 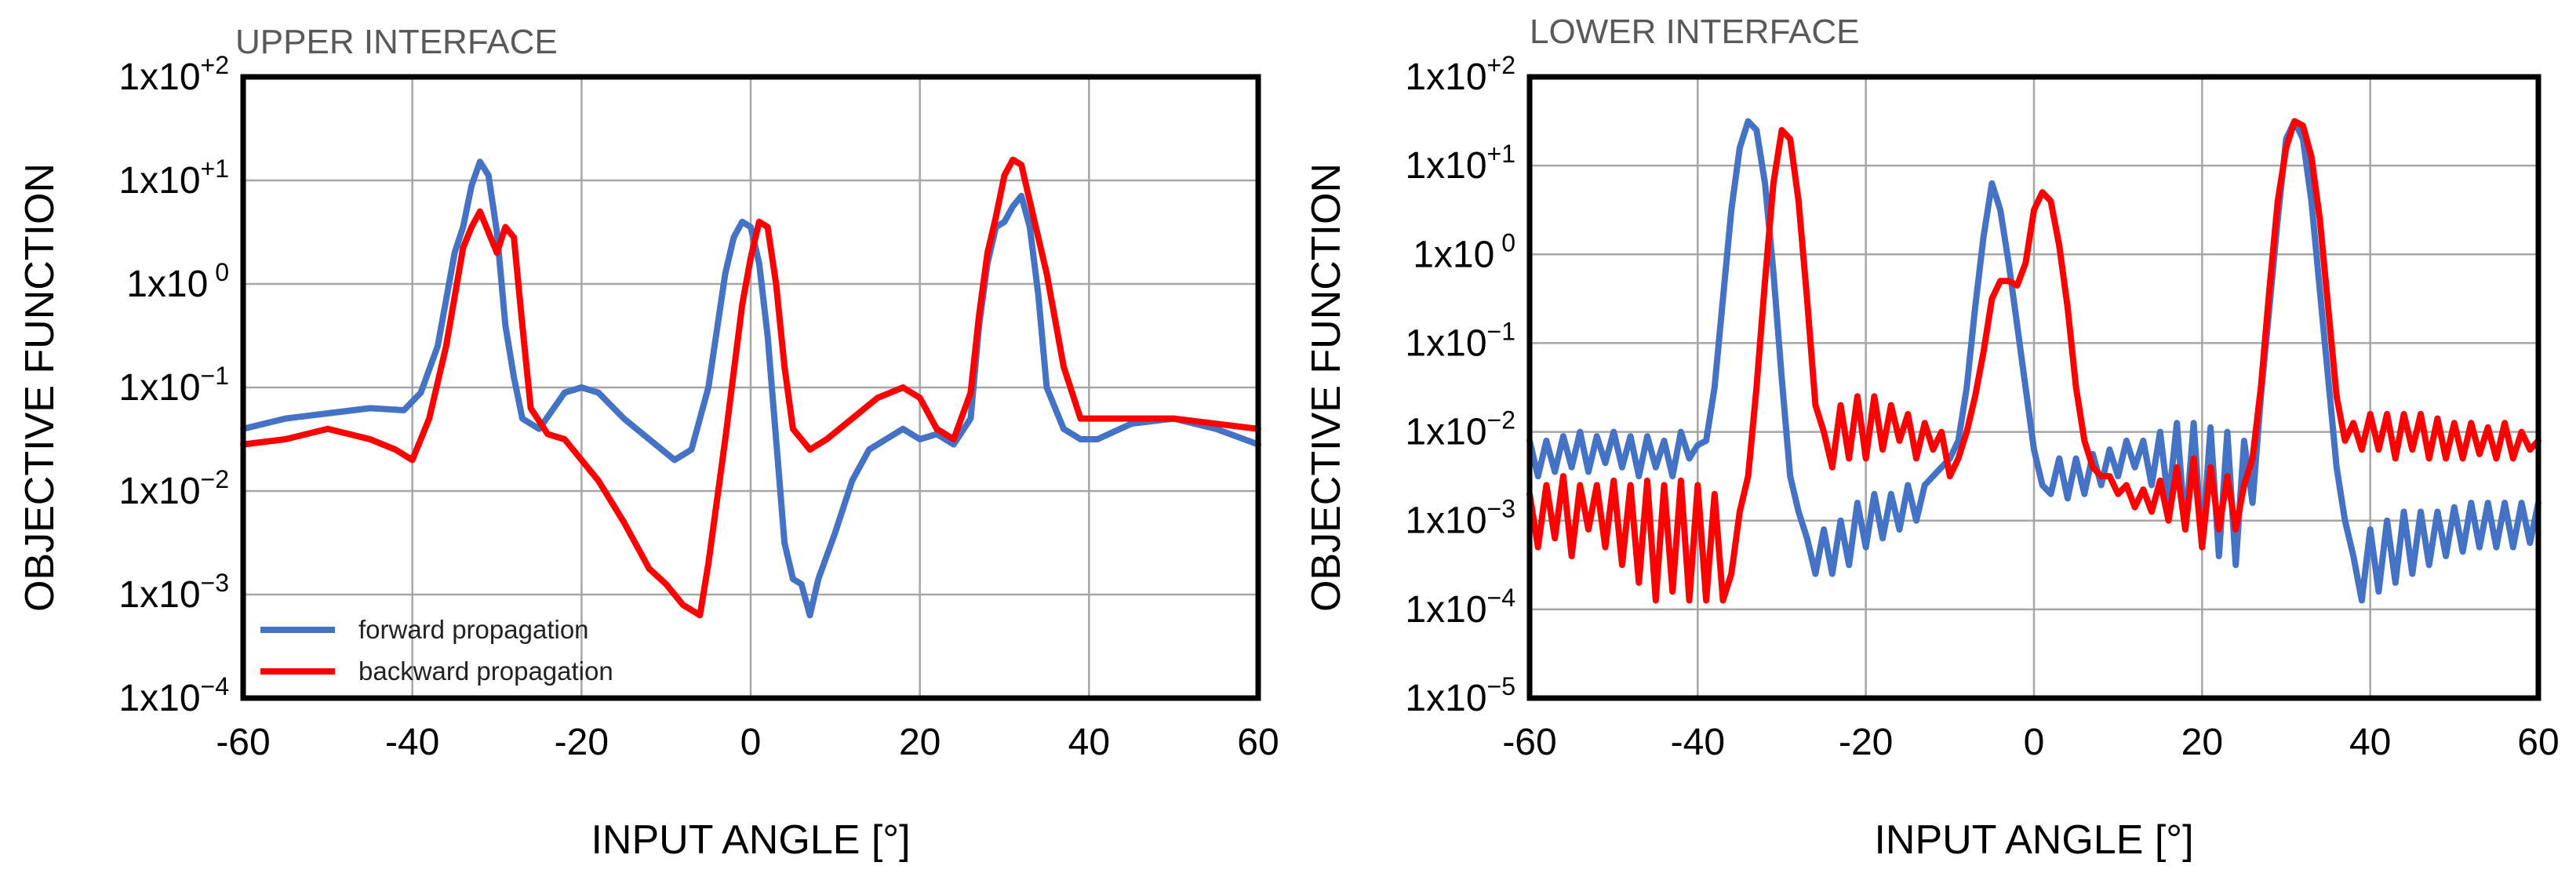 What do you see at coordinates (396, 42) in the screenshot?
I see `panel-title: UPPER INTERFACE` at bounding box center [396, 42].